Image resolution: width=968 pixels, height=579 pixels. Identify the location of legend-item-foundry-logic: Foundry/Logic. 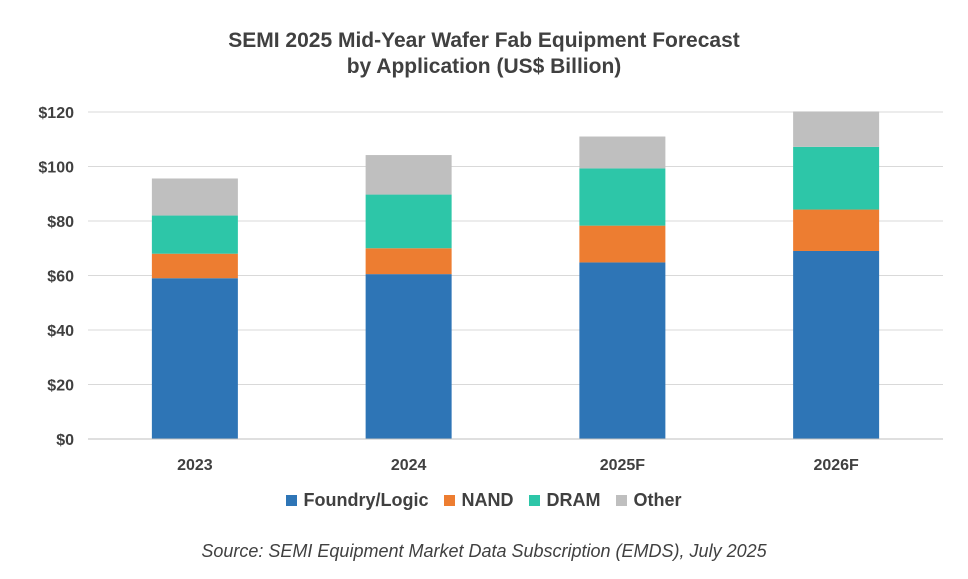
(357, 500).